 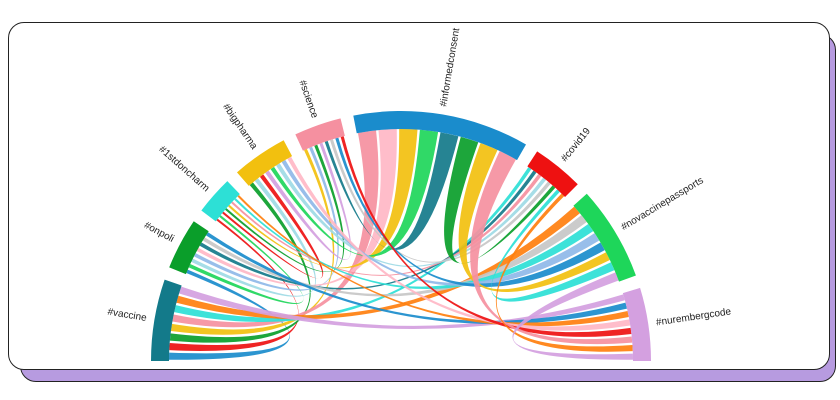 I want to click on group-label: #novaccinepassports, so click(x=662, y=204).